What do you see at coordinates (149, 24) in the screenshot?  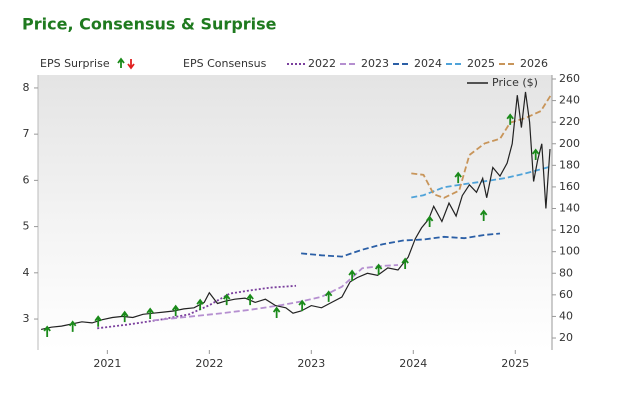 I see `chart-title: Price, Consensus & Surprise` at bounding box center [149, 24].